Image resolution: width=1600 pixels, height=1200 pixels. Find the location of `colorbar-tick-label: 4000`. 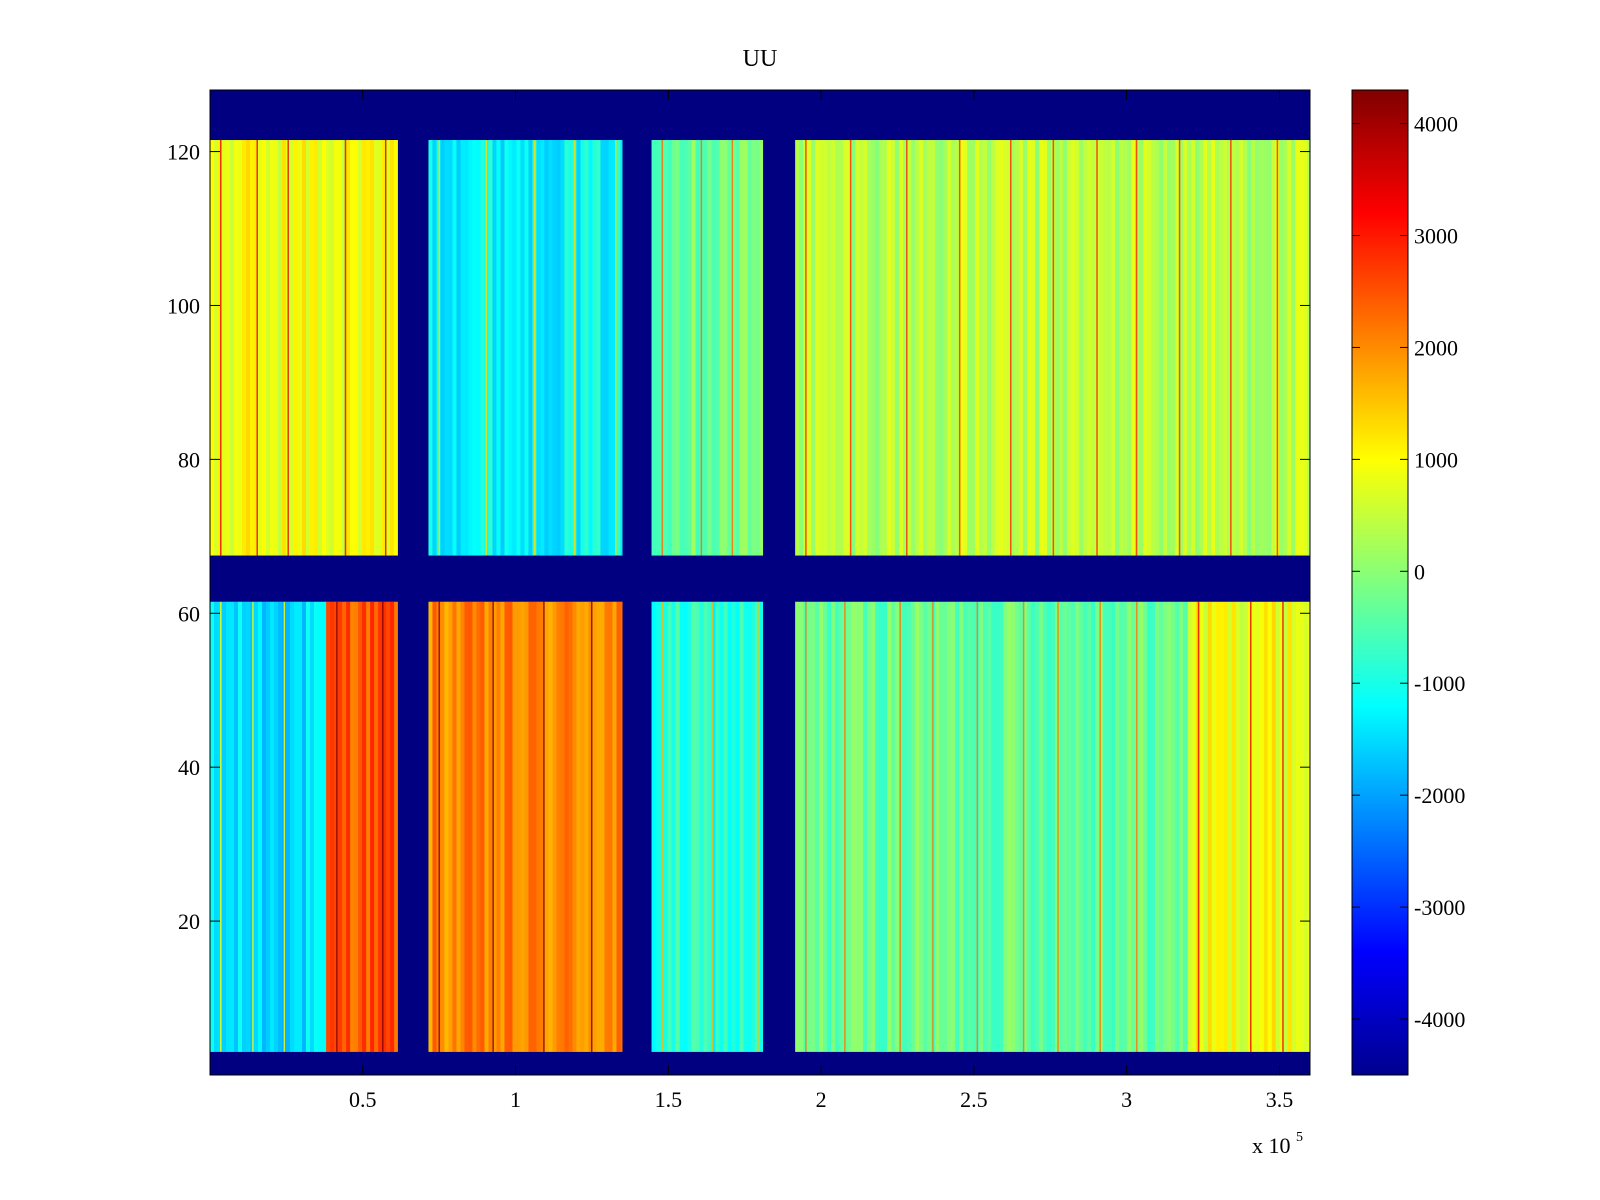

colorbar-tick-label: 4000 is located at coordinates (1436, 124).